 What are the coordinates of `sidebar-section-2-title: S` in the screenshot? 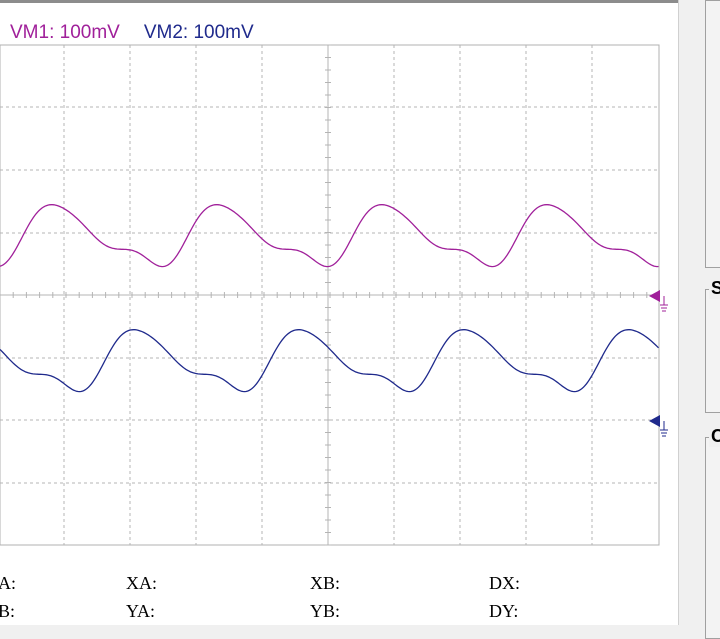 It's located at (714, 288).